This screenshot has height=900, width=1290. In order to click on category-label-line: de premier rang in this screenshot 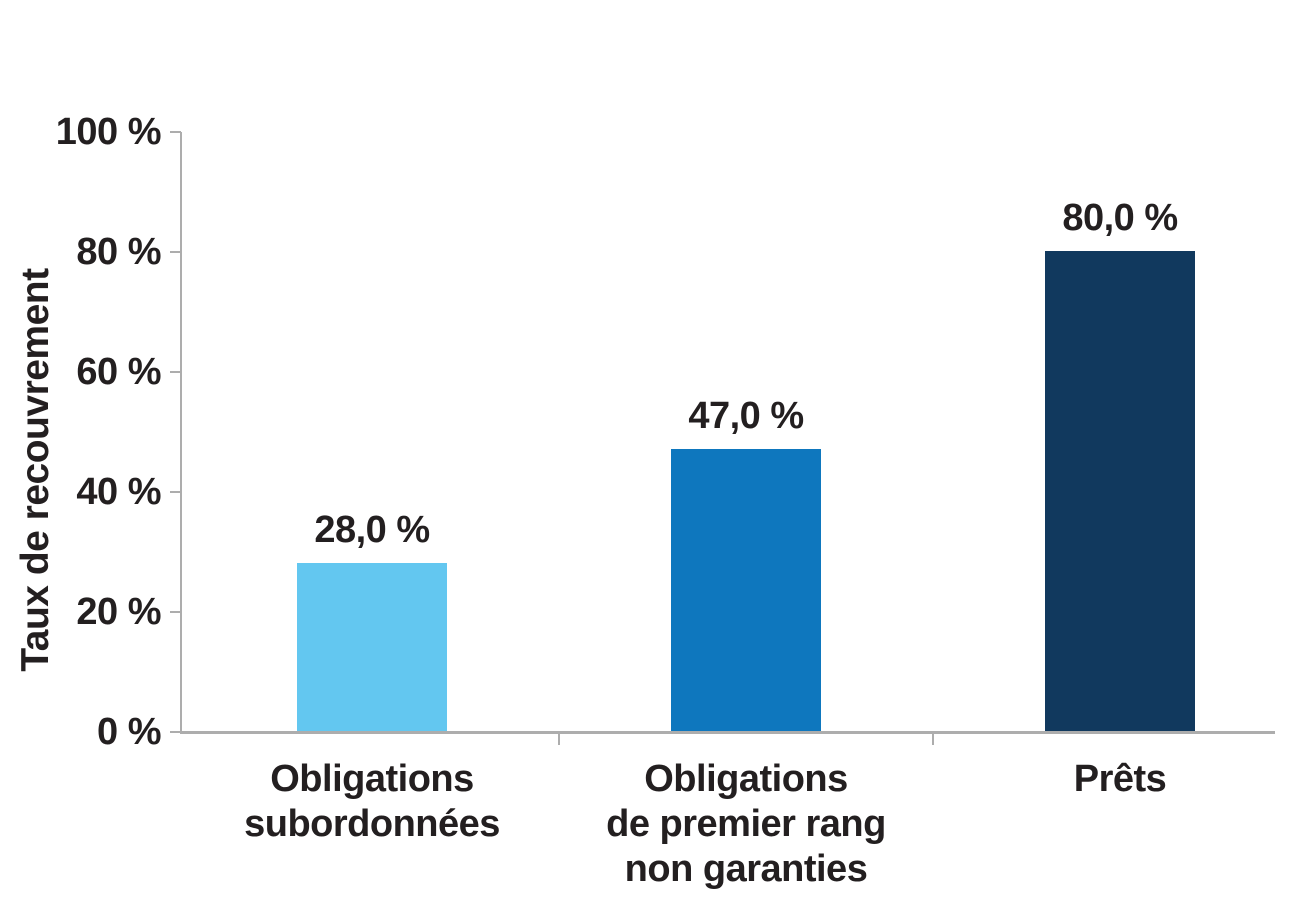, I will do `click(746, 824)`.